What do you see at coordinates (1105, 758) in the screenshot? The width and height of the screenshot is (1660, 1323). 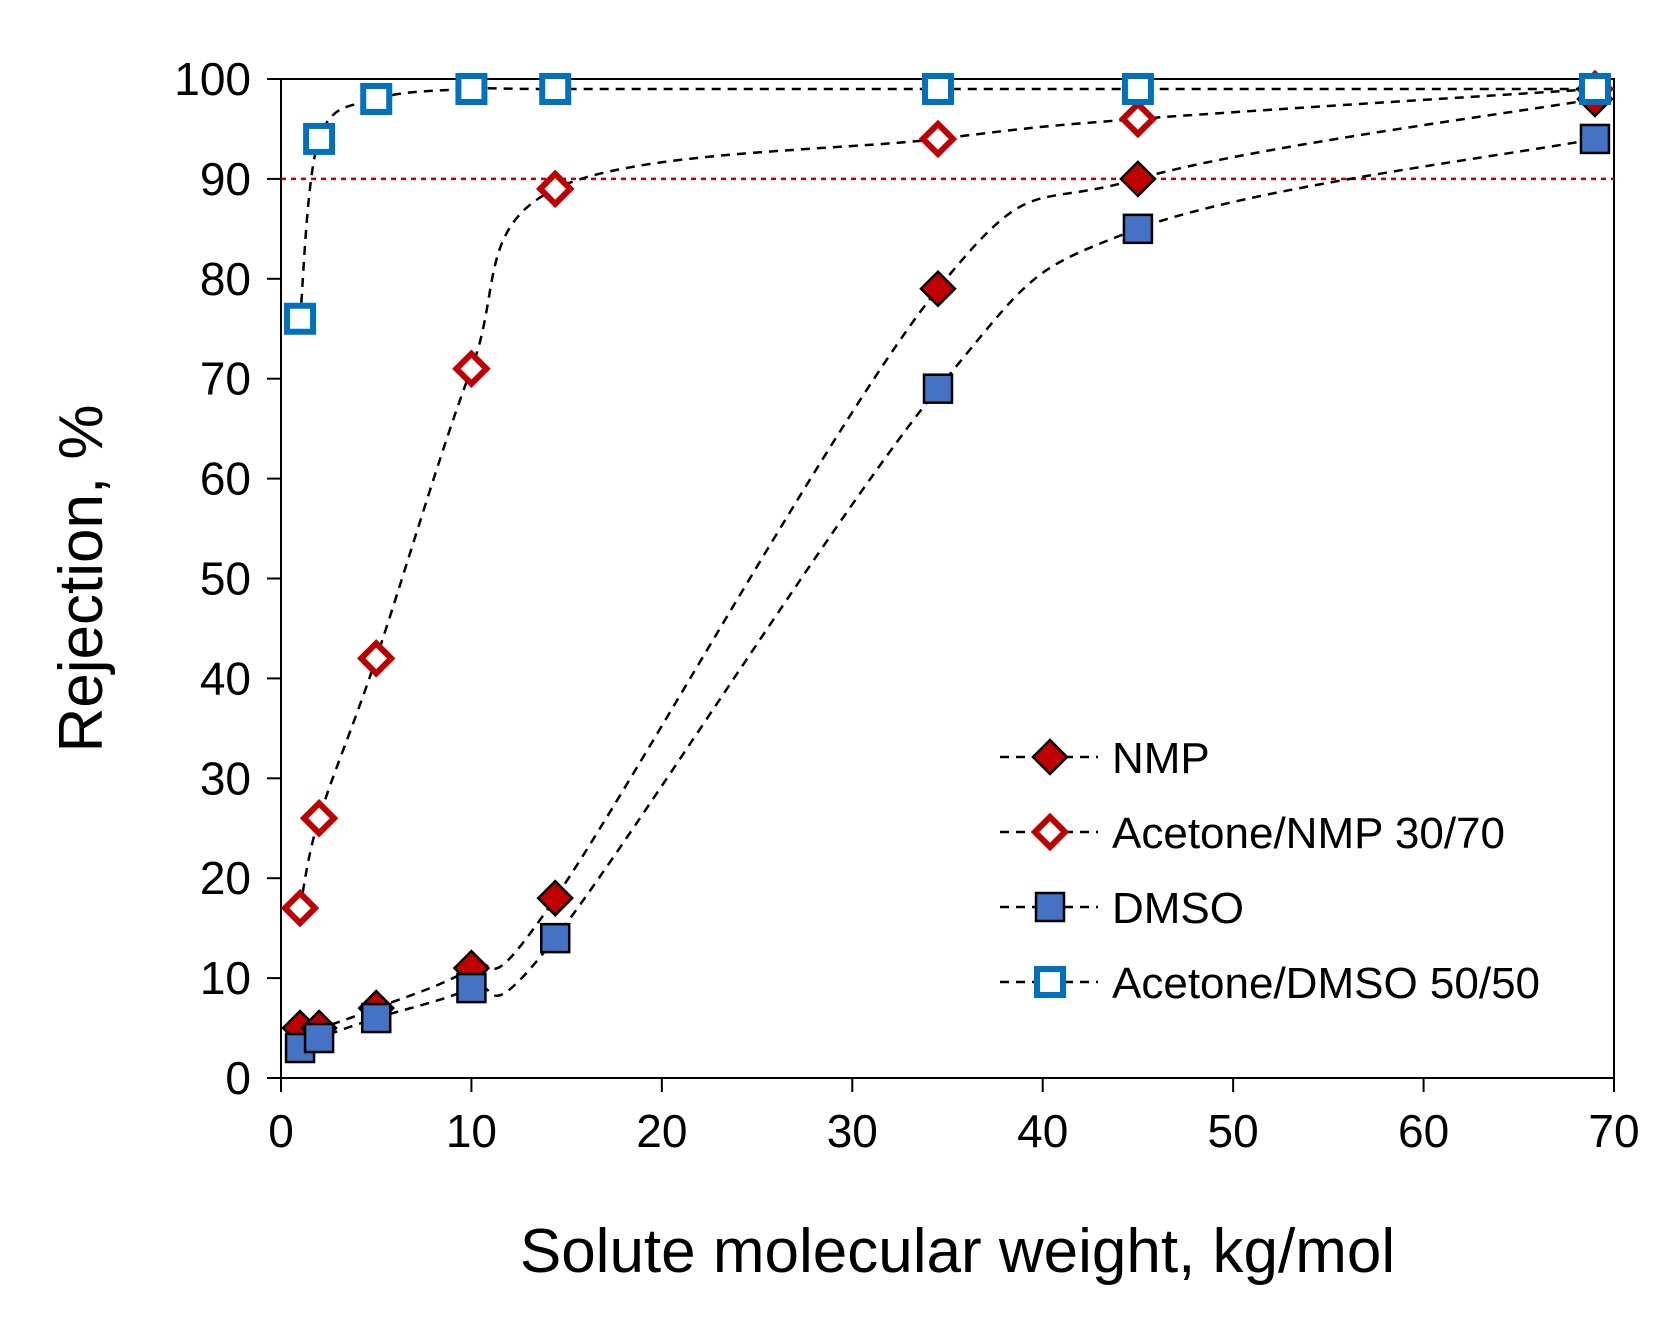 I see `legend-entry: NMP` at bounding box center [1105, 758].